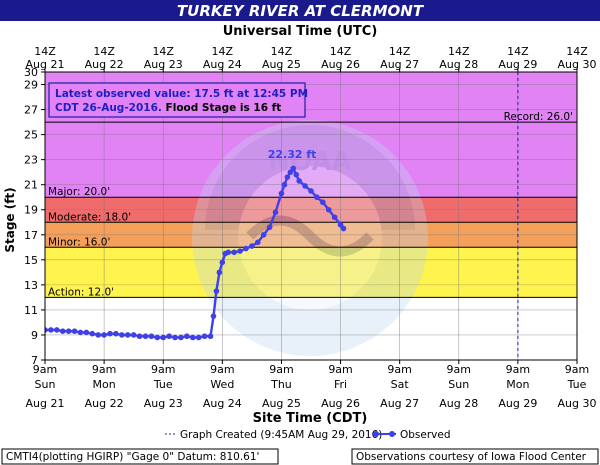  What do you see at coordinates (222, 403) in the screenshot?
I see `bottom-tick-date: Aug 24` at bounding box center [222, 403].